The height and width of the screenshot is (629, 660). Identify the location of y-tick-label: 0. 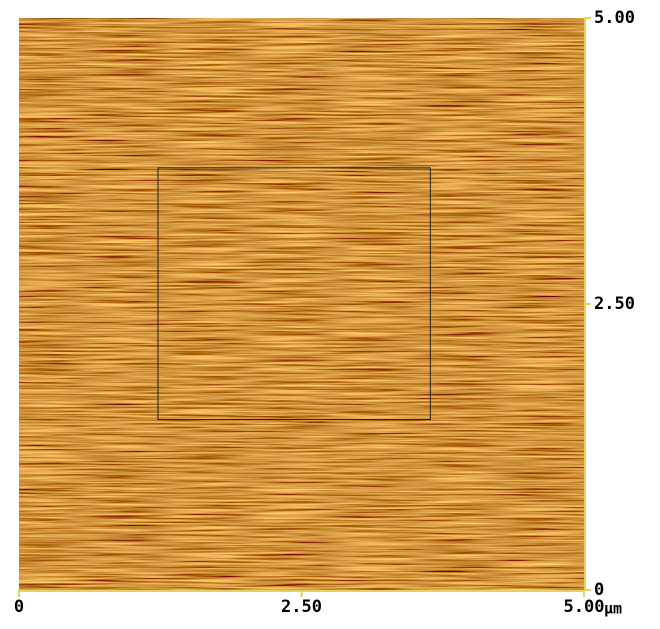
(599, 590).